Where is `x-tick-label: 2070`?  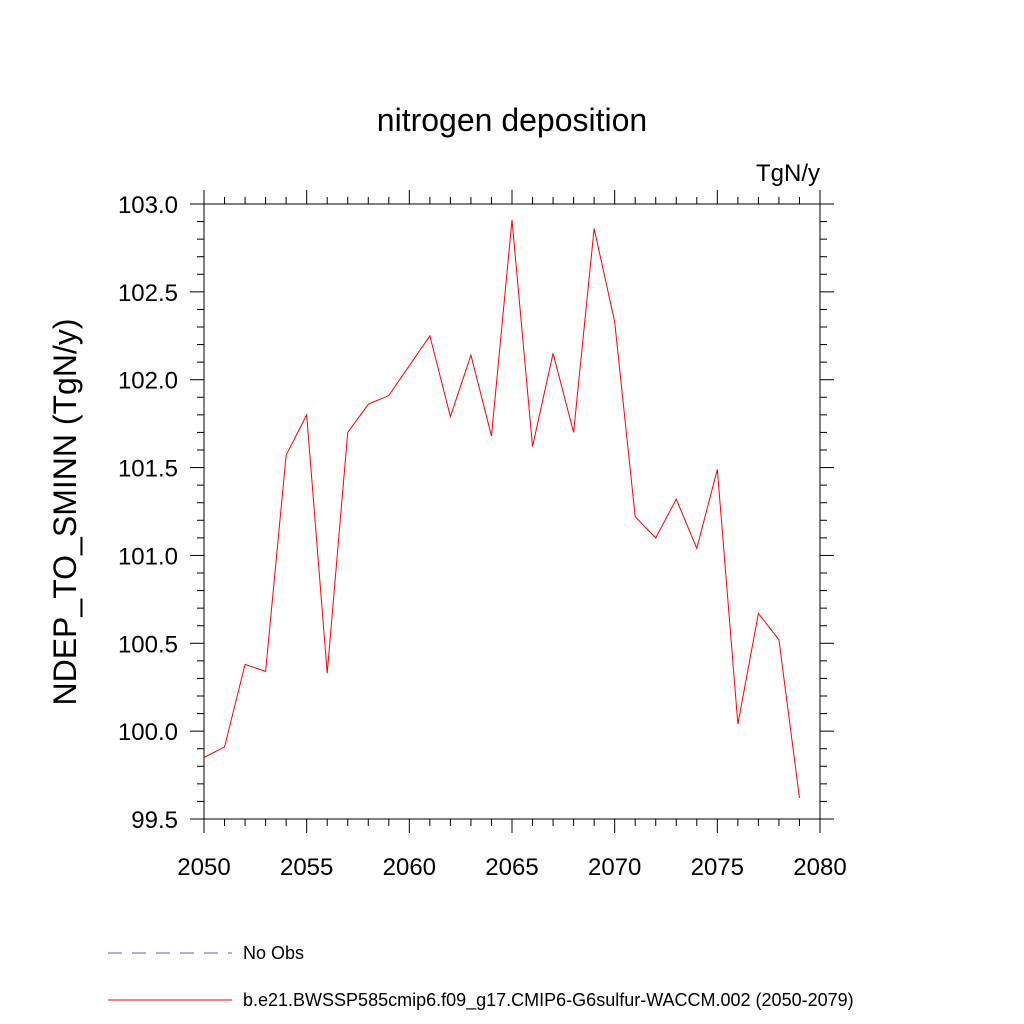 x-tick-label: 2070 is located at coordinates (614, 867).